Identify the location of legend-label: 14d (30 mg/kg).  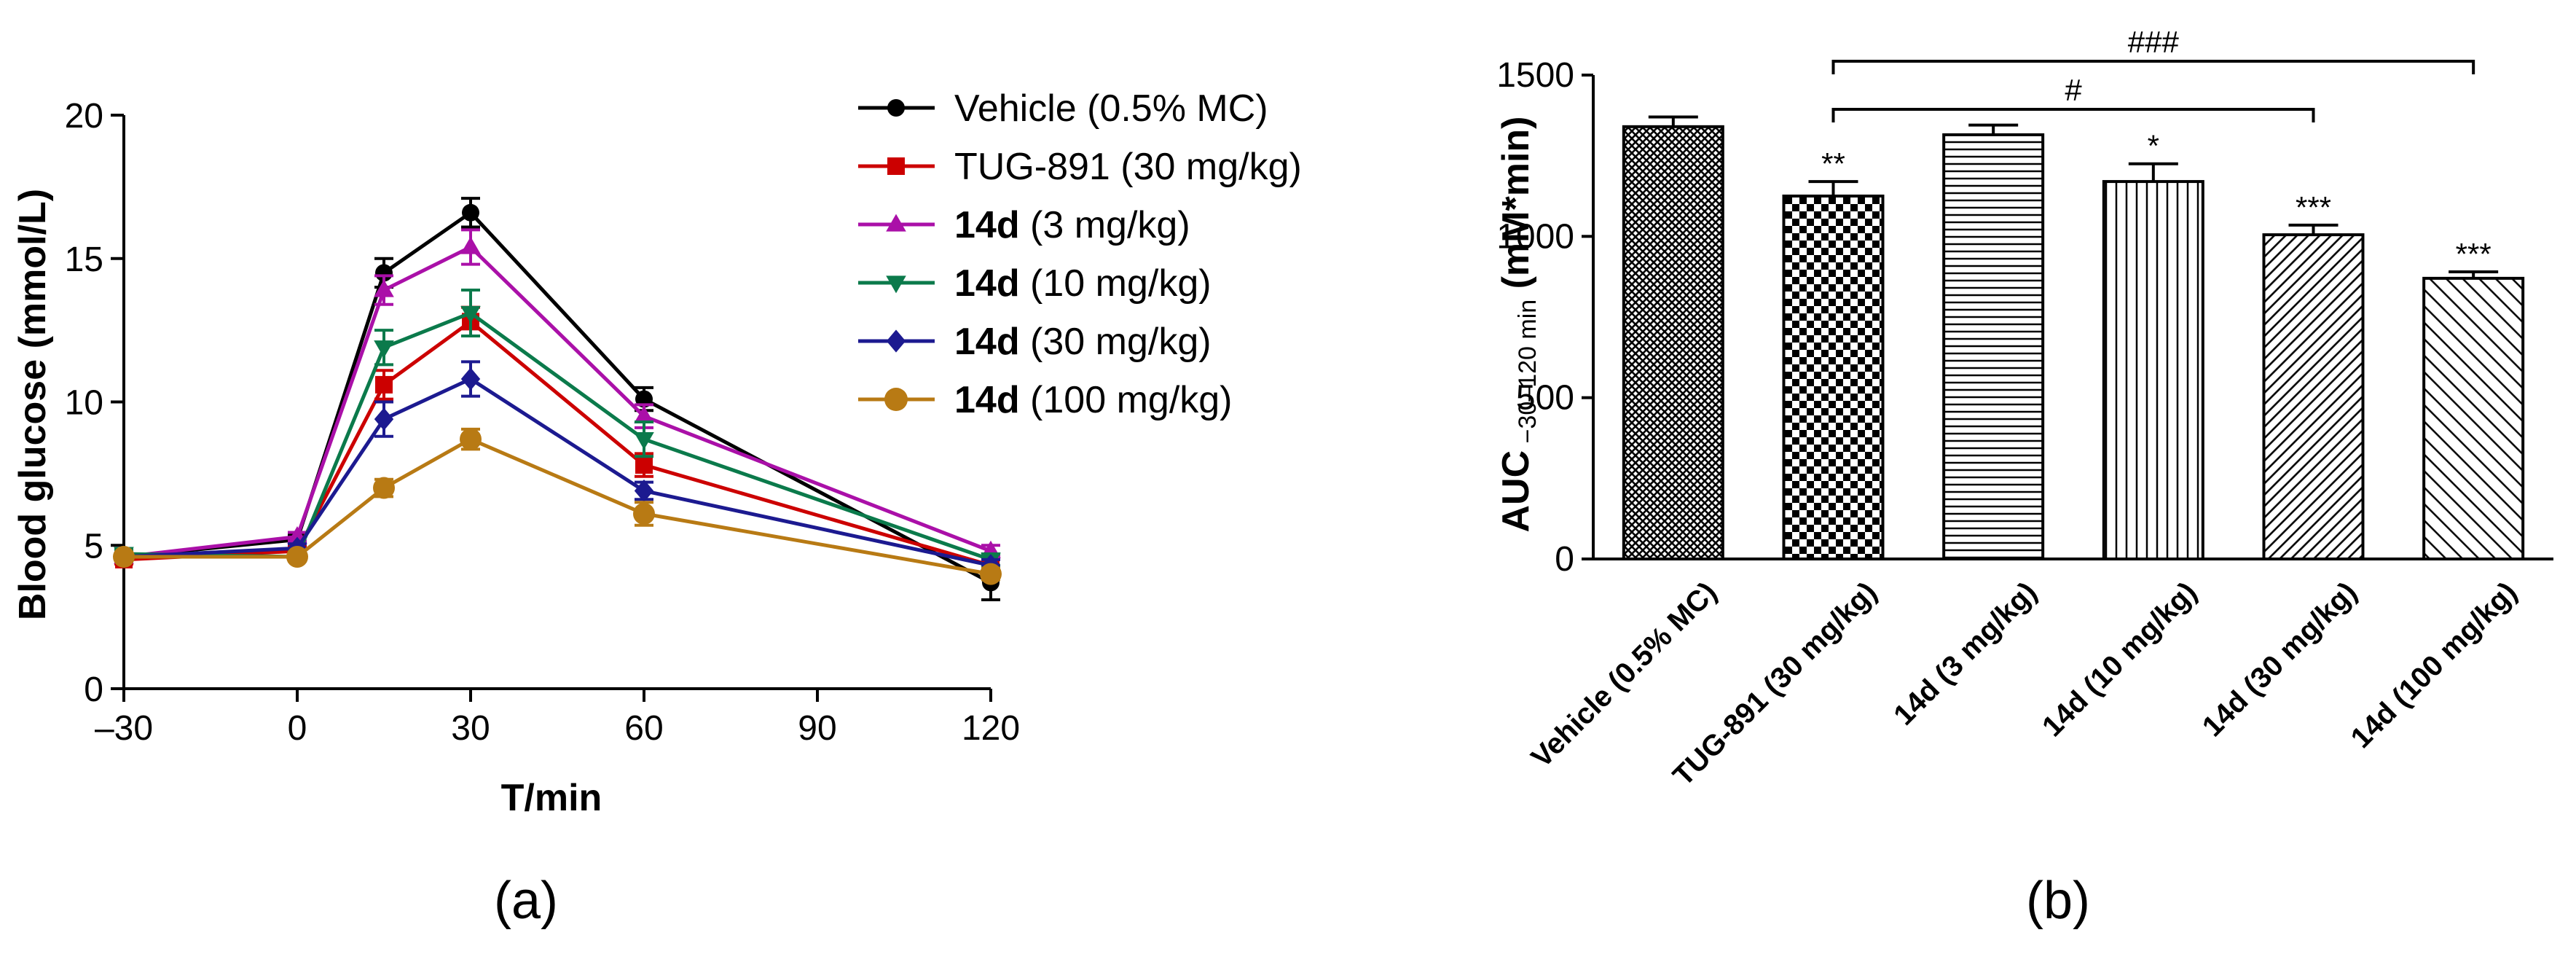
(1083, 342).